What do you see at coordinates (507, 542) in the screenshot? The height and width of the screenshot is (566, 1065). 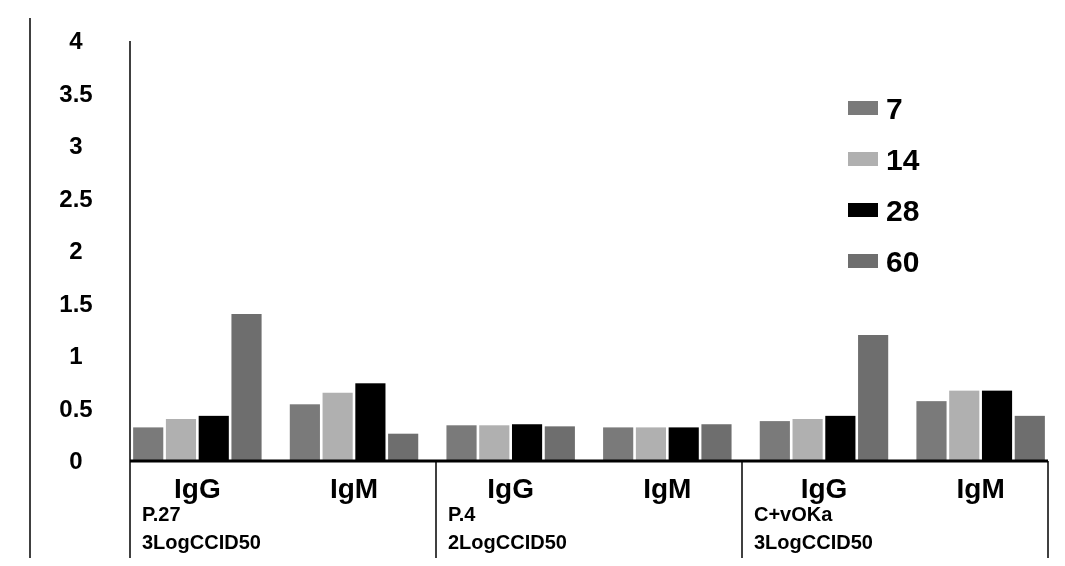 I see `text: 2LogCCID50` at bounding box center [507, 542].